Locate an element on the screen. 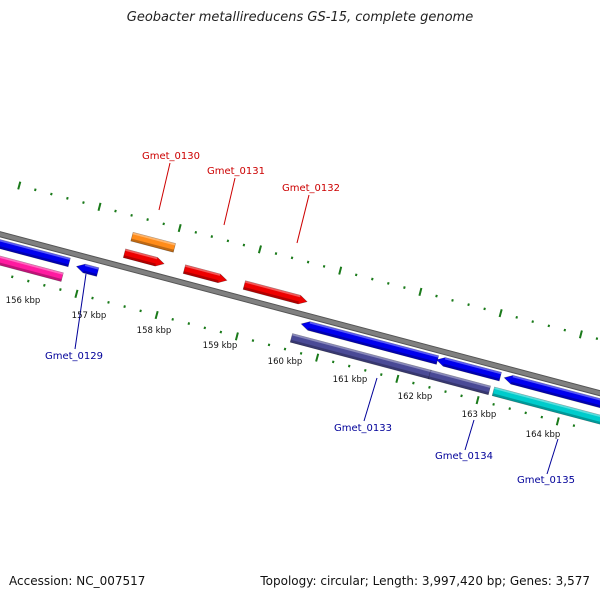 This screenshot has height=600, width=600. gene-gmet-0133-block is located at coordinates (361, 356).